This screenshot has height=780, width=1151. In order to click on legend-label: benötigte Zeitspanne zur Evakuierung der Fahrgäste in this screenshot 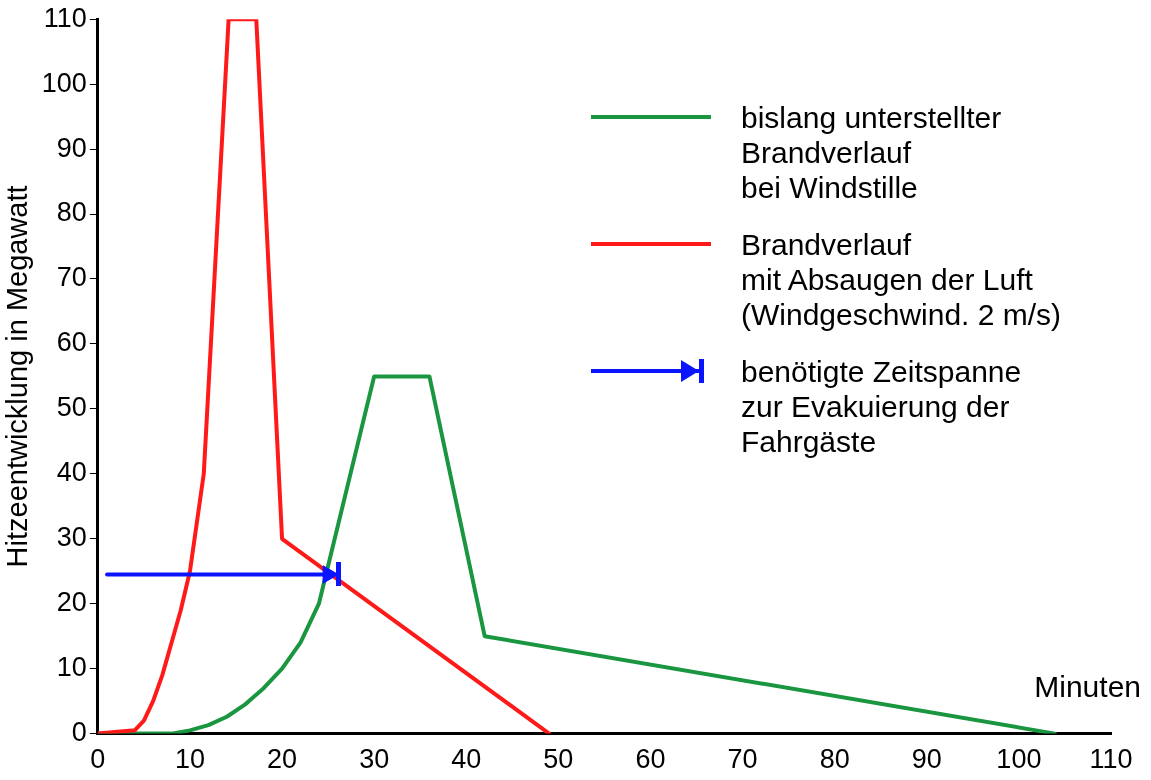, I will do `click(881, 406)`.